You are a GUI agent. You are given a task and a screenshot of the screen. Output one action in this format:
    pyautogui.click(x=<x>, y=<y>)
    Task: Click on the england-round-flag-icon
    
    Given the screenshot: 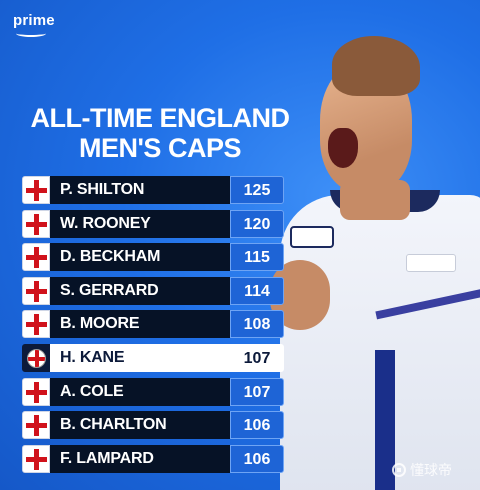 What is the action you would take?
    pyautogui.click(x=36, y=357)
    